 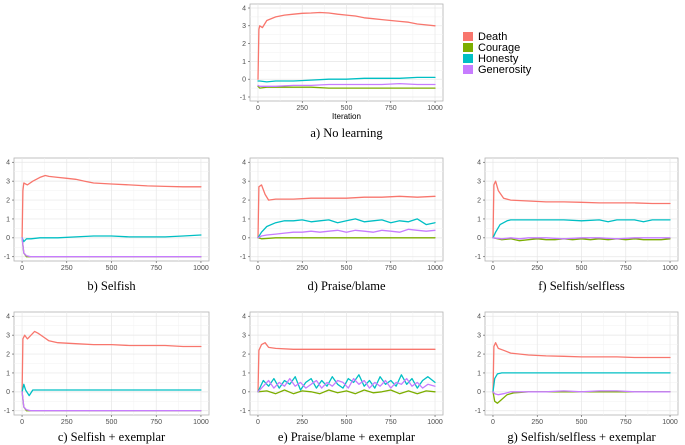 I want to click on legend-swatch-death, so click(x=468, y=36).